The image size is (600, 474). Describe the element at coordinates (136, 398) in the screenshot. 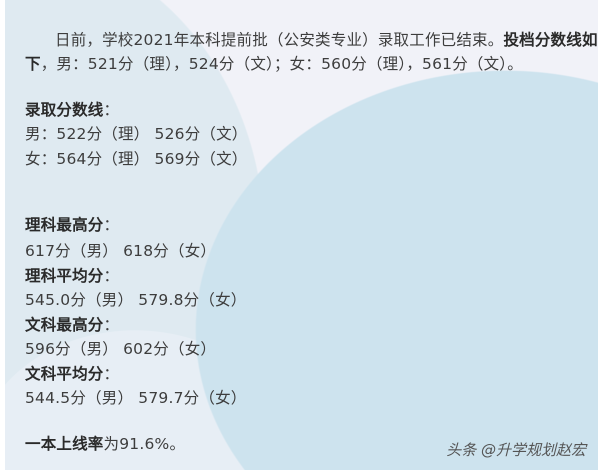

I see `stat-value: 544.5分（男） 579.7分（女）` at that location.